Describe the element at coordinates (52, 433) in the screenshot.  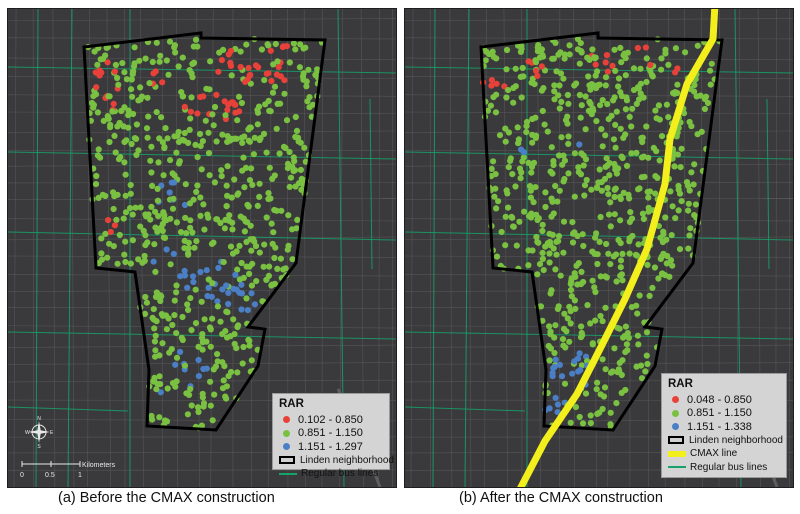
I see `compass-east: E` at that location.